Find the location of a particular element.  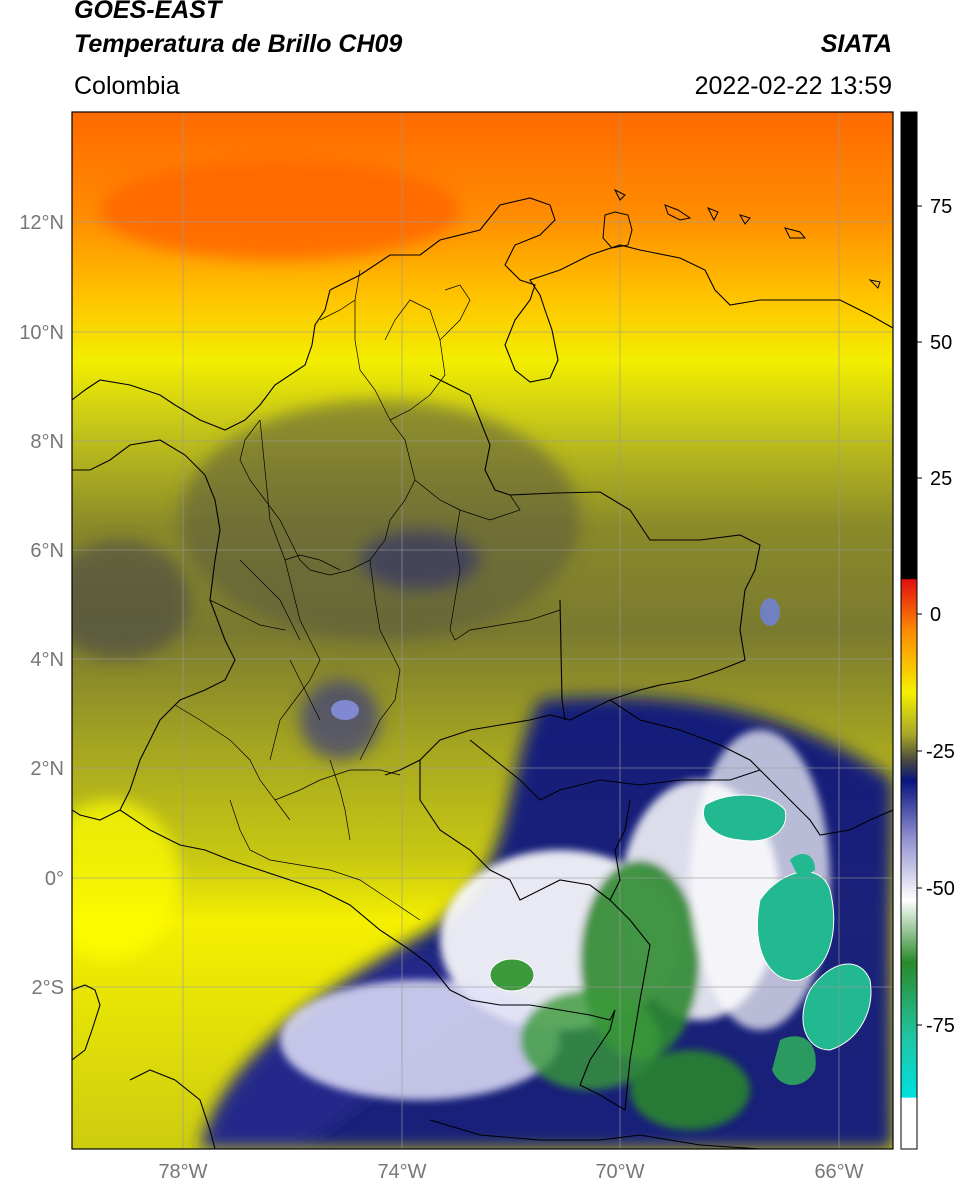

colorbar-ramp is located at coordinates (909, 630).